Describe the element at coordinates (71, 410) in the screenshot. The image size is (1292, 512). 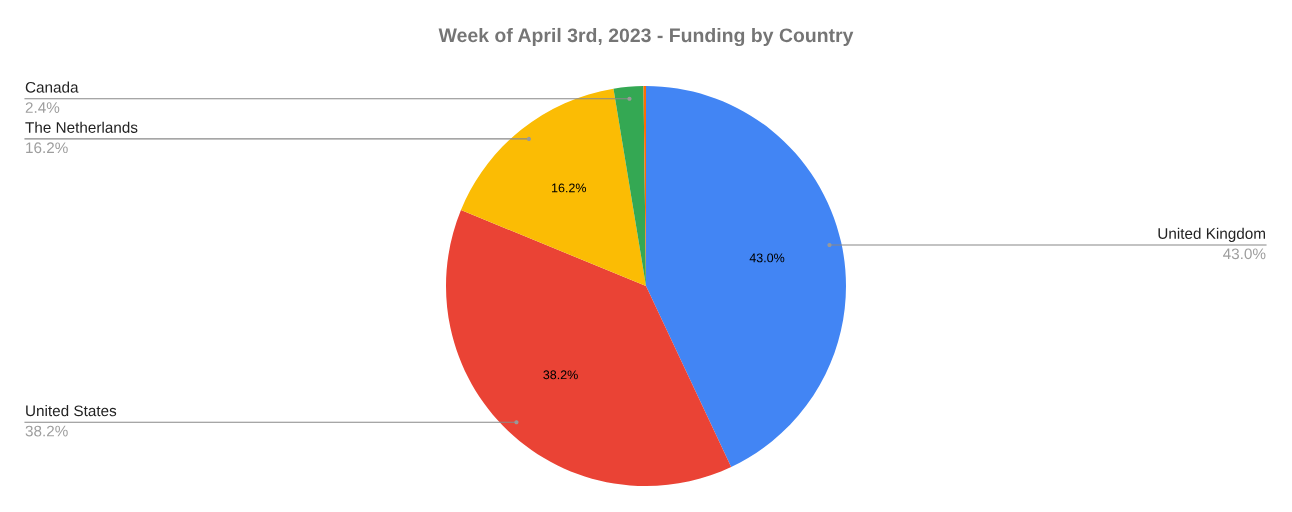
I see `slice-label: United States` at that location.